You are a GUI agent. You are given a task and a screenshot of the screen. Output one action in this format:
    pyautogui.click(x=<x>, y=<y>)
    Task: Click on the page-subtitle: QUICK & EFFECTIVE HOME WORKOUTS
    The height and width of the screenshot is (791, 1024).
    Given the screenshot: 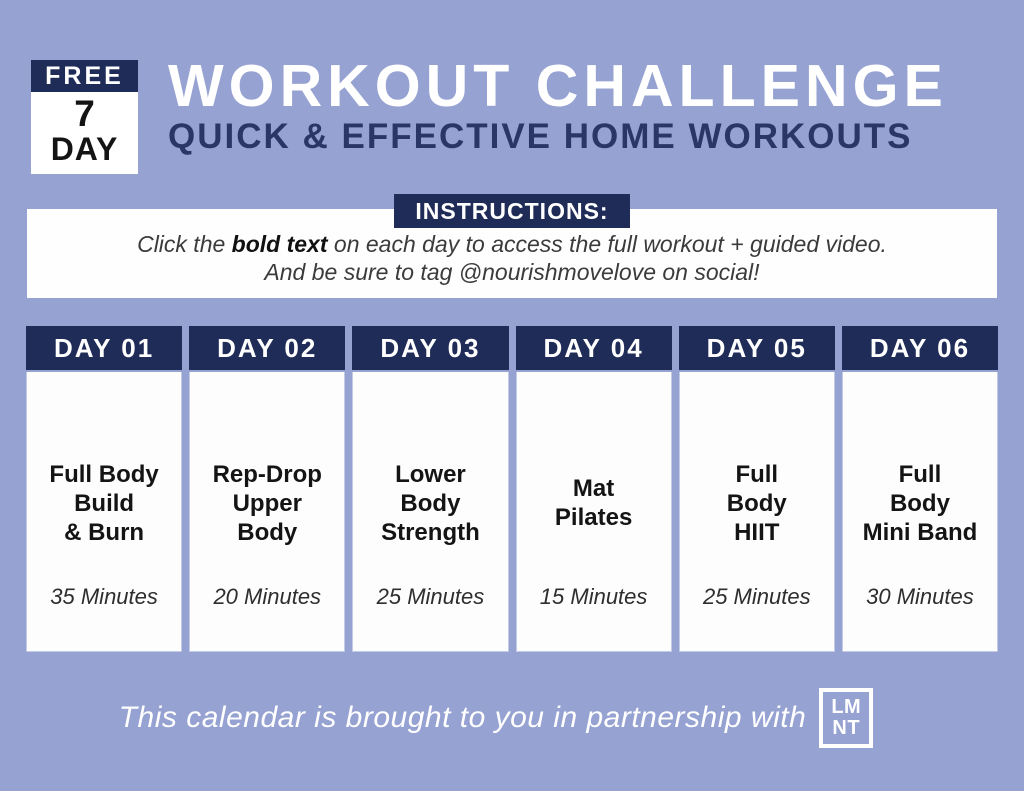 What is the action you would take?
    pyautogui.click(x=540, y=136)
    